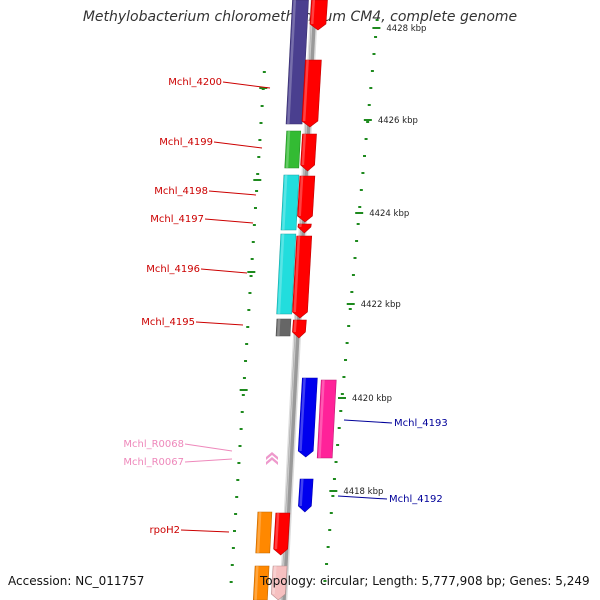 The image size is (600, 600). Describe the element at coordinates (173, 269) in the screenshot. I see `label-Mchl_4196: Mchl_4196` at that location.